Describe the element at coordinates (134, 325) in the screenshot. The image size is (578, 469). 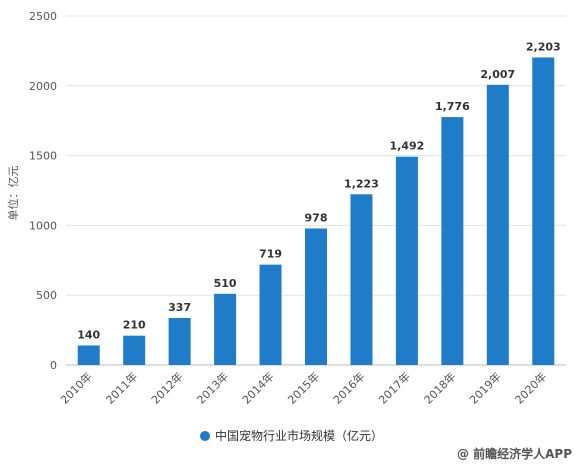
I see `data-label: 210` at that location.